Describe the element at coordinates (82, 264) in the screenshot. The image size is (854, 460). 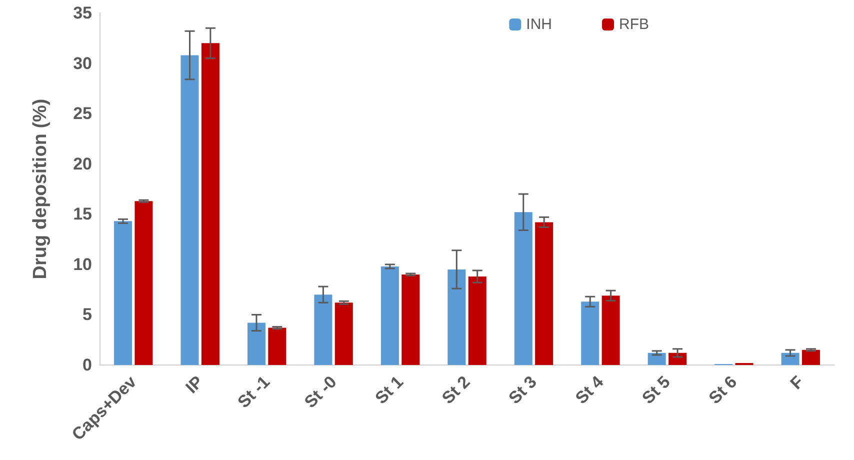
I see `y-tick-label: 10` at that location.